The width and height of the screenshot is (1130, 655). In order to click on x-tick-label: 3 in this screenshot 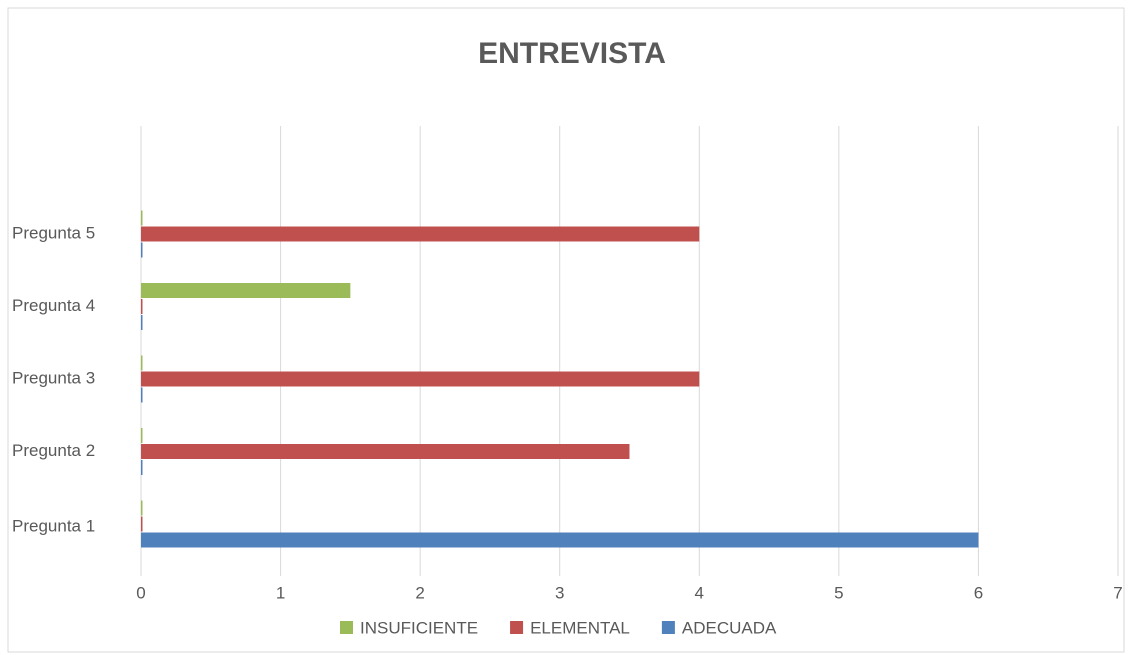, I will do `click(559, 592)`.